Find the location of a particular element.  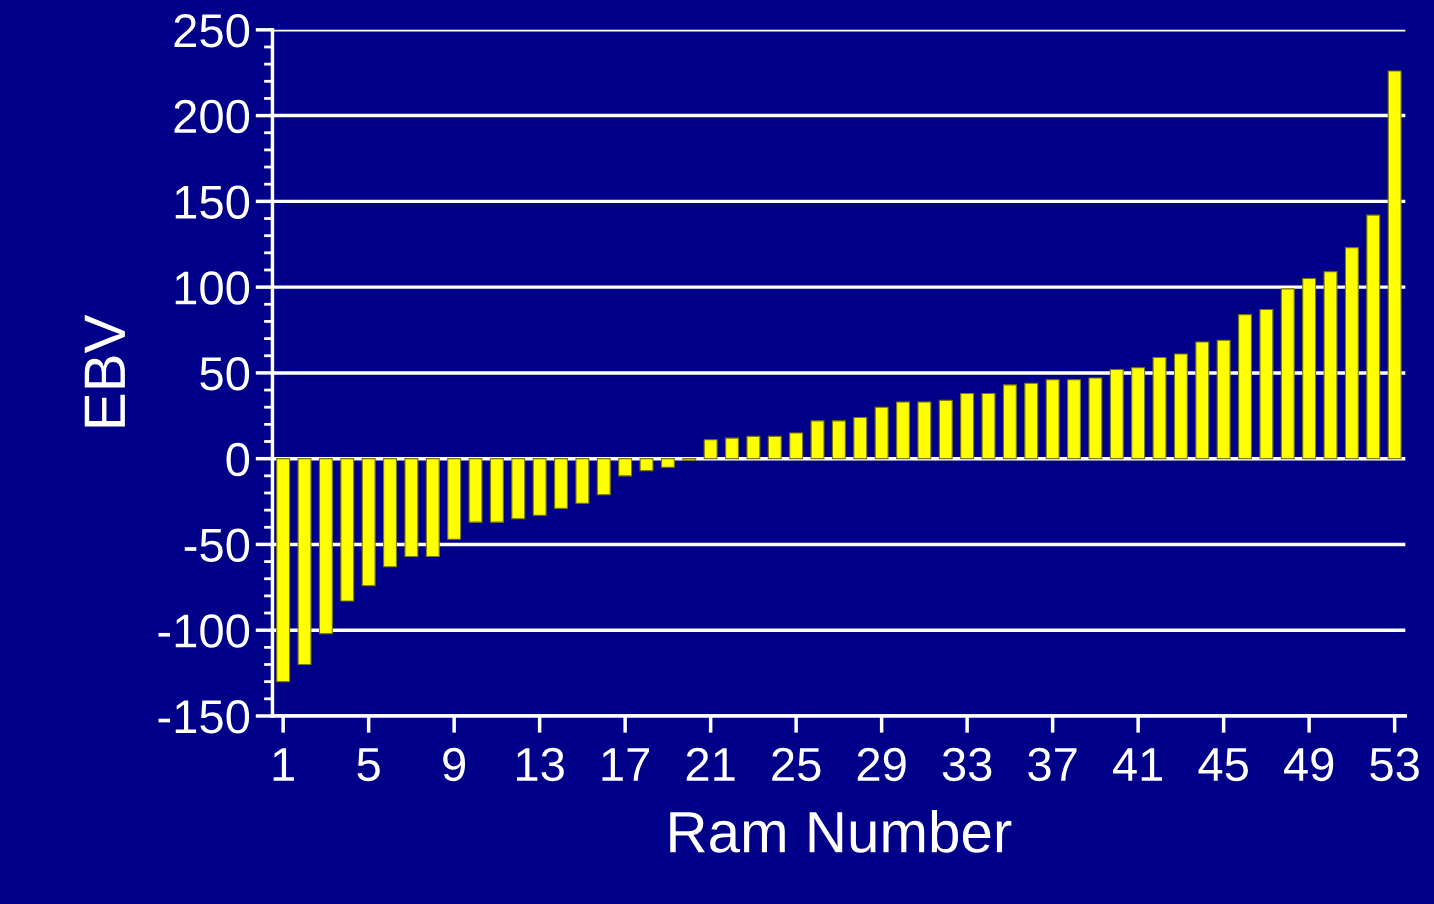

x-tick-label: 29 is located at coordinates (881, 764).